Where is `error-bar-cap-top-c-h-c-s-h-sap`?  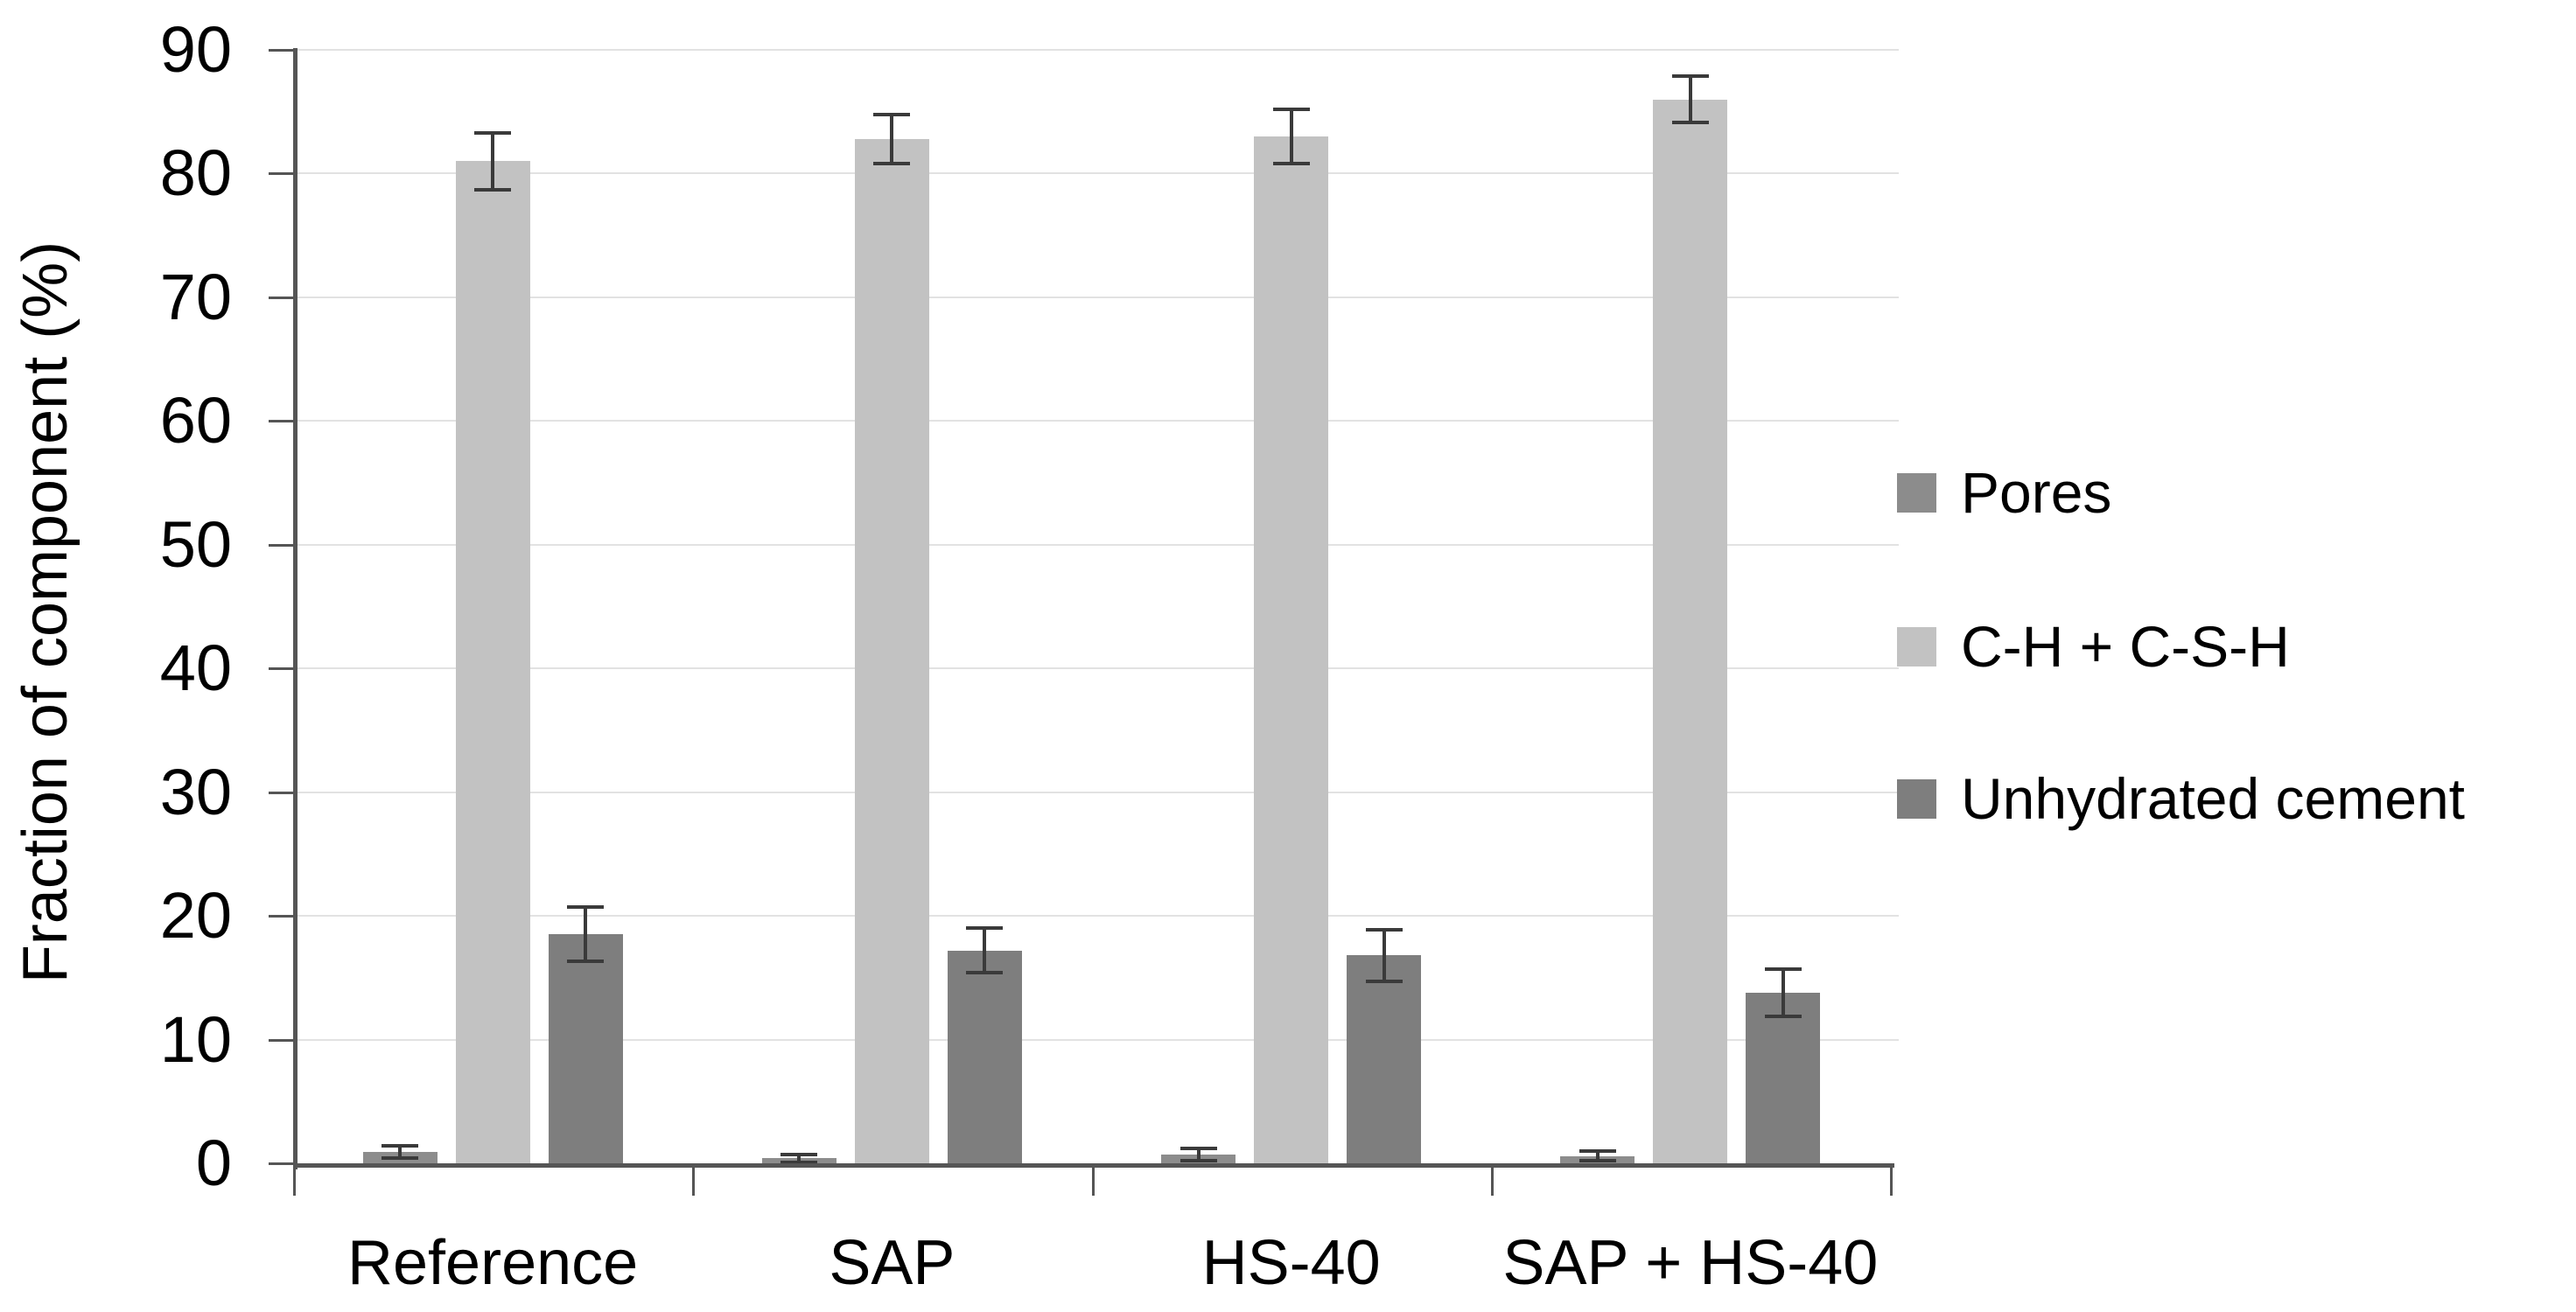
error-bar-cap-top-c-h-c-s-h-sap is located at coordinates (892, 114).